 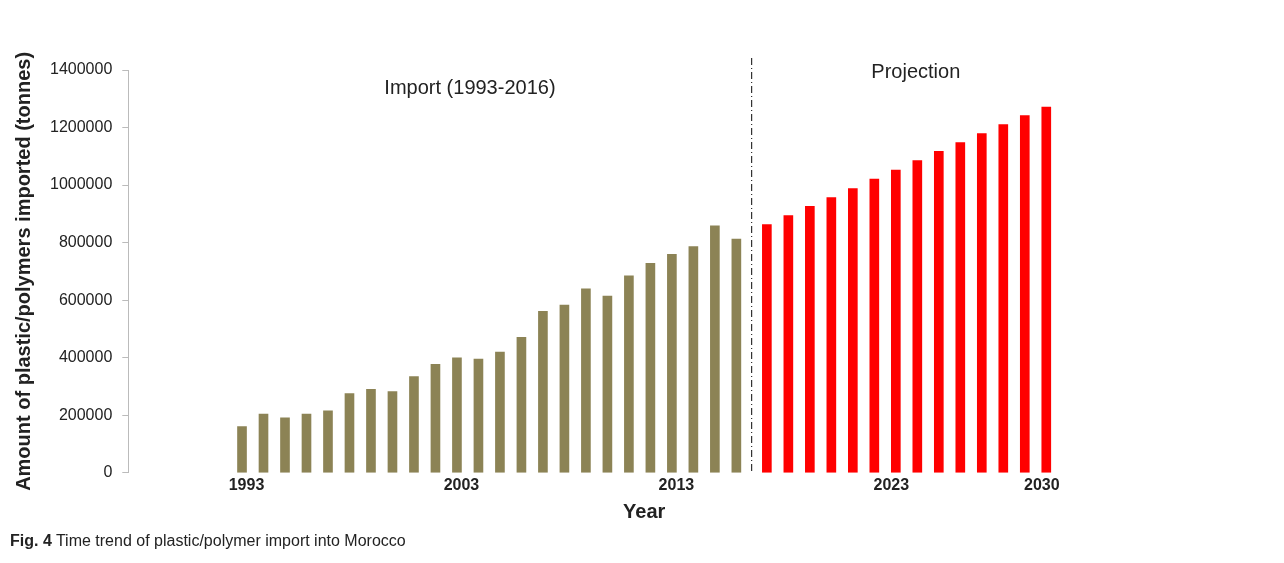 What do you see at coordinates (81, 126) in the screenshot?
I see `y-tick-label: 1200000` at bounding box center [81, 126].